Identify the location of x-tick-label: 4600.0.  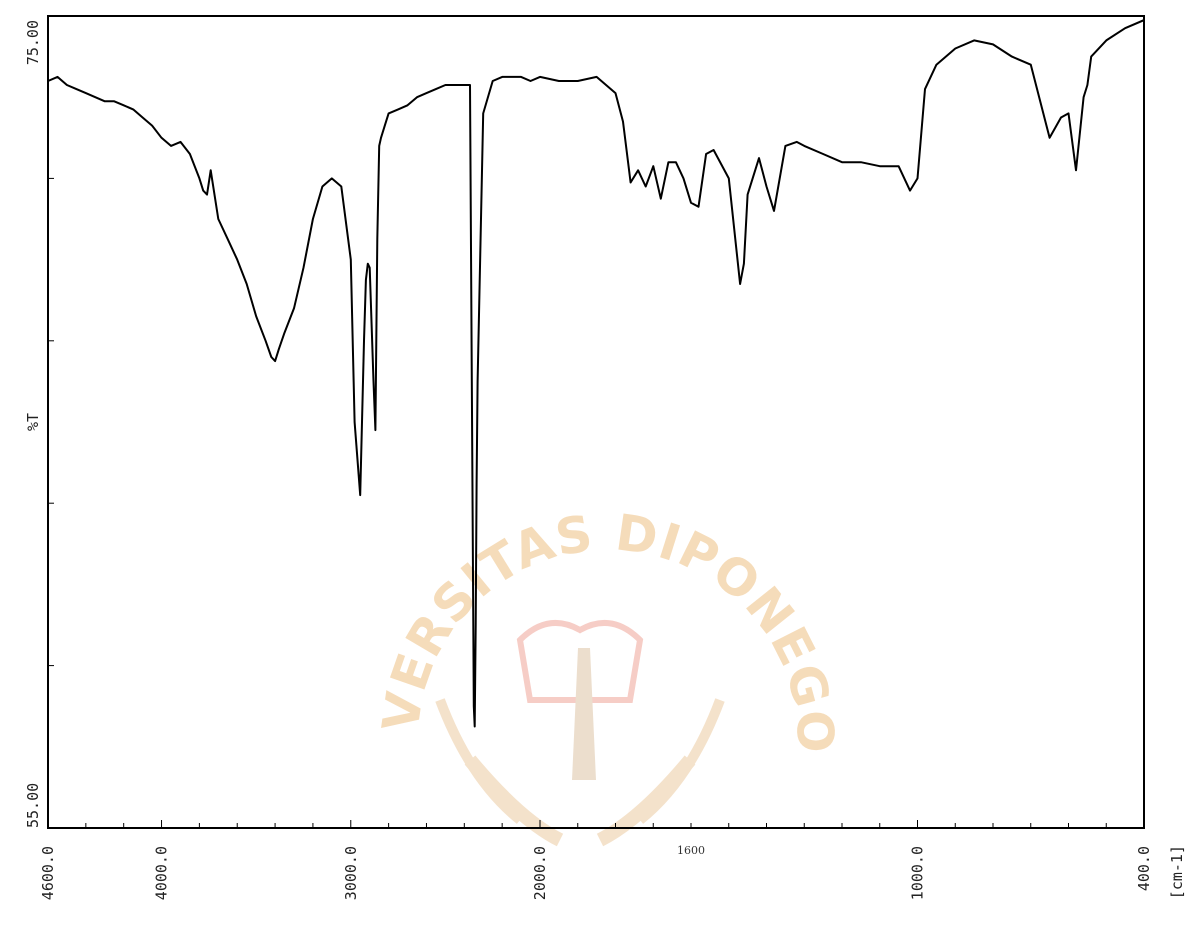
(48, 873).